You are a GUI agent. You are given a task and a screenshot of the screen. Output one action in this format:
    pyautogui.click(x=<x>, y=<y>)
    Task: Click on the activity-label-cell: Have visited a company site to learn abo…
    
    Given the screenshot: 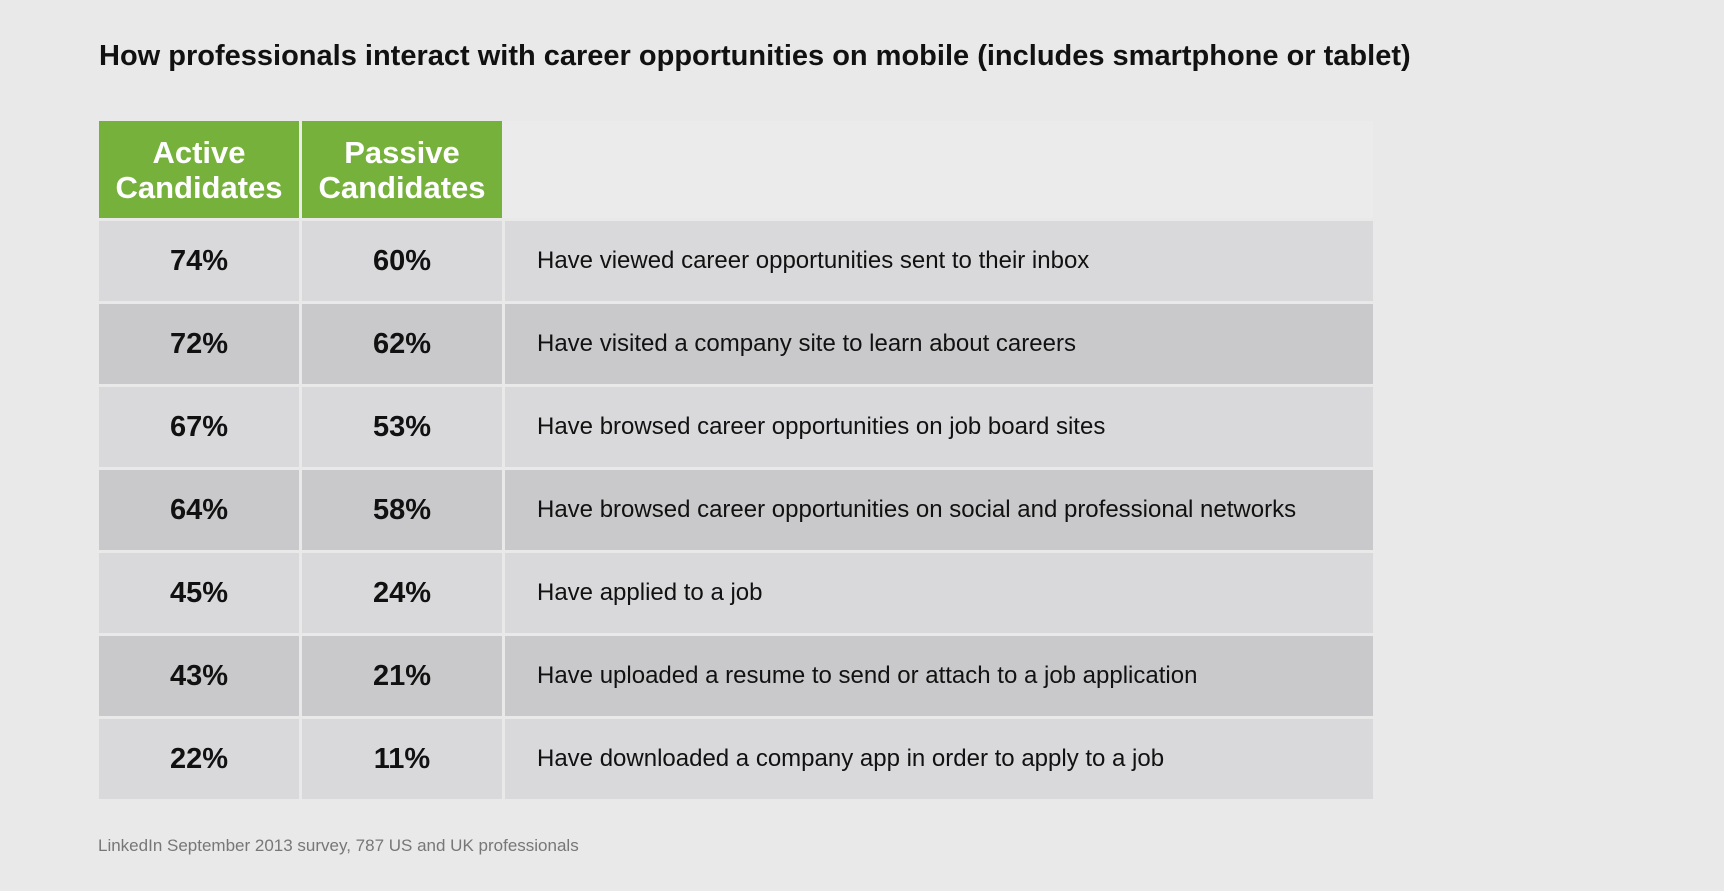 What is the action you would take?
    pyautogui.click(x=939, y=344)
    